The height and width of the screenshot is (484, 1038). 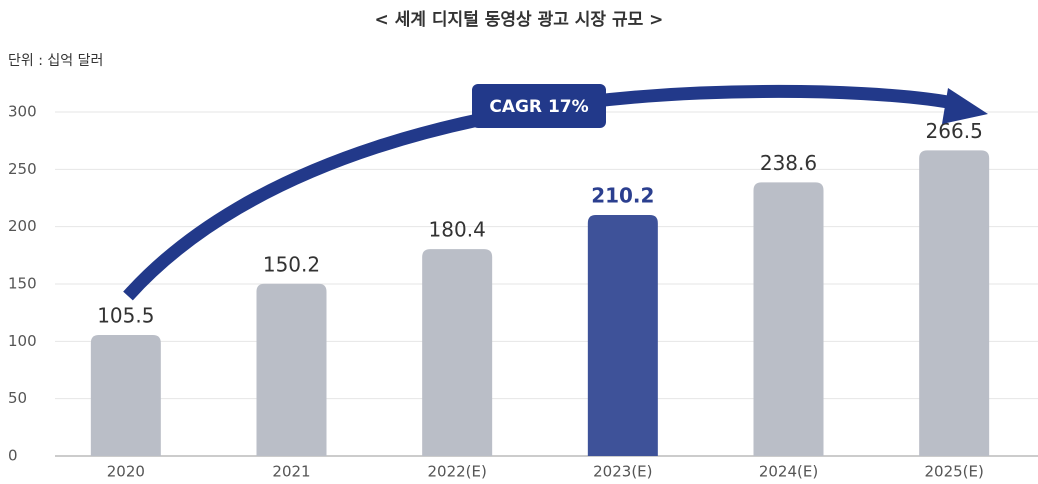 I want to click on x-tick-label: 2020, so click(x=126, y=472).